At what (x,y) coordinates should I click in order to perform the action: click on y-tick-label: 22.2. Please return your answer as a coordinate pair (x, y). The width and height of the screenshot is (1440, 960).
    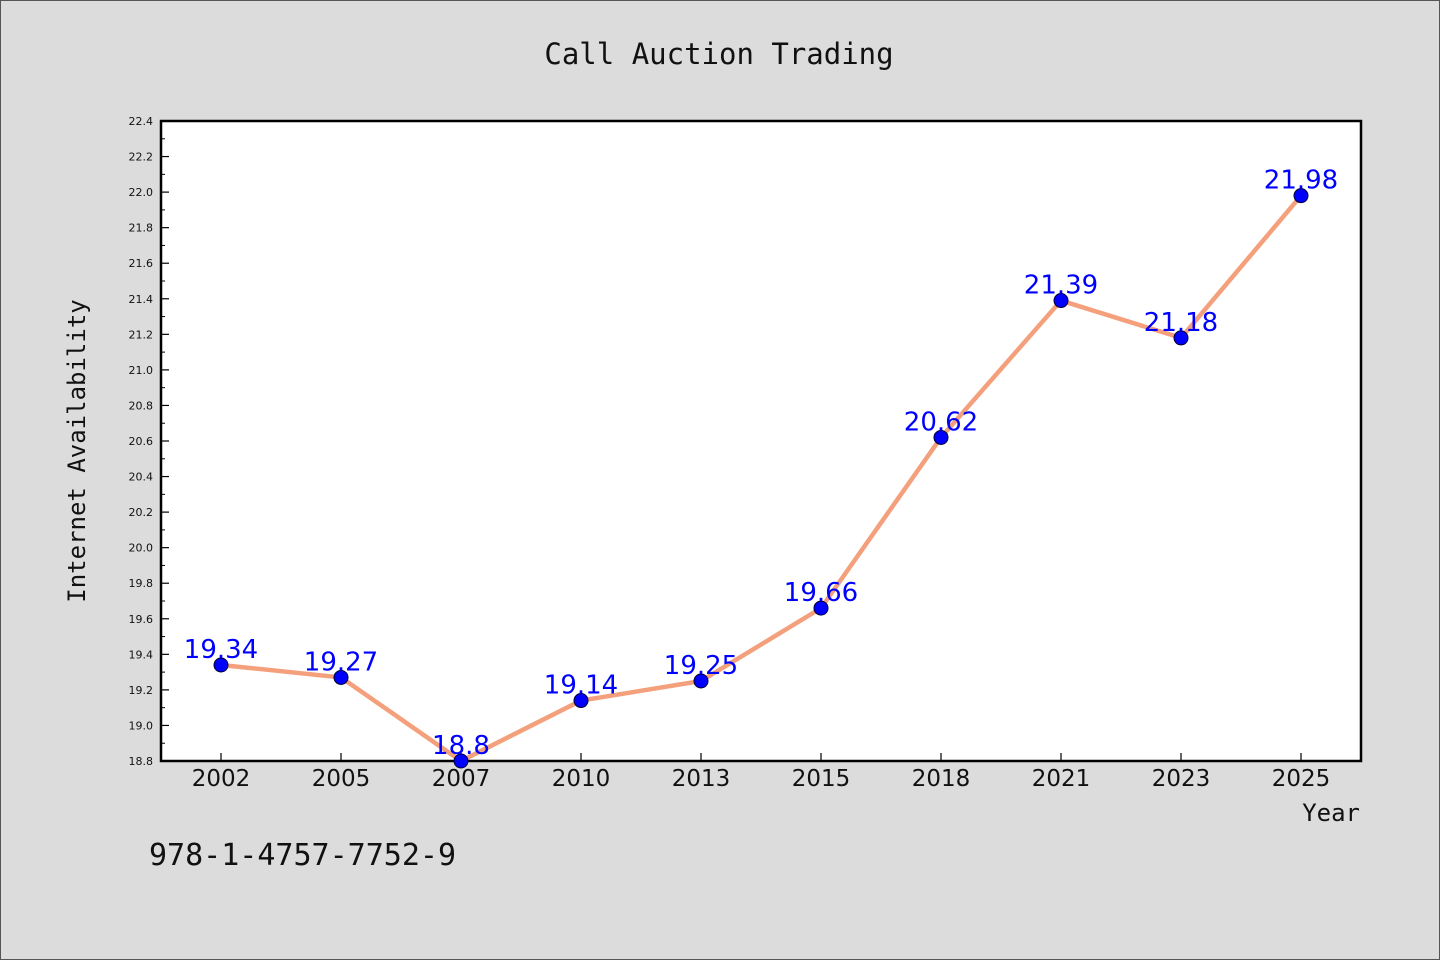
    Looking at the image, I should click on (141, 157).